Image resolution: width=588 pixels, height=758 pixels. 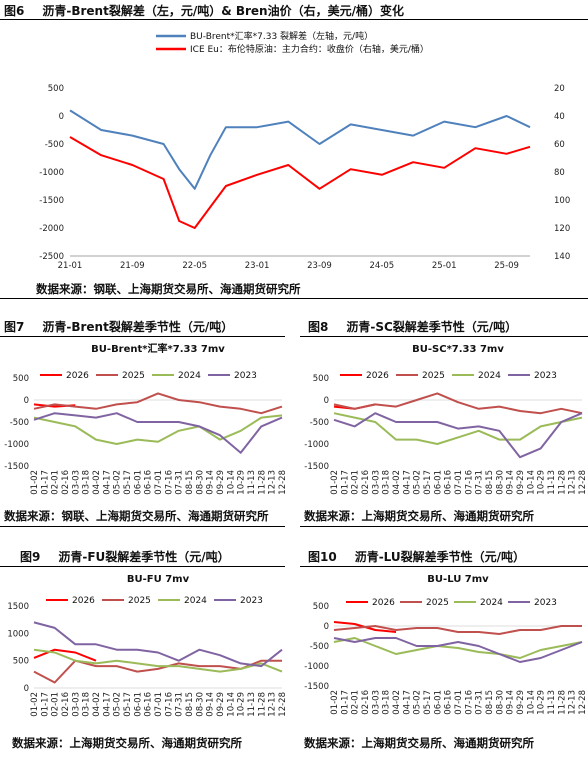 What do you see at coordinates (97, 704) in the screenshot?
I see `fig9-x-tick: 04-02` at bounding box center [97, 704].